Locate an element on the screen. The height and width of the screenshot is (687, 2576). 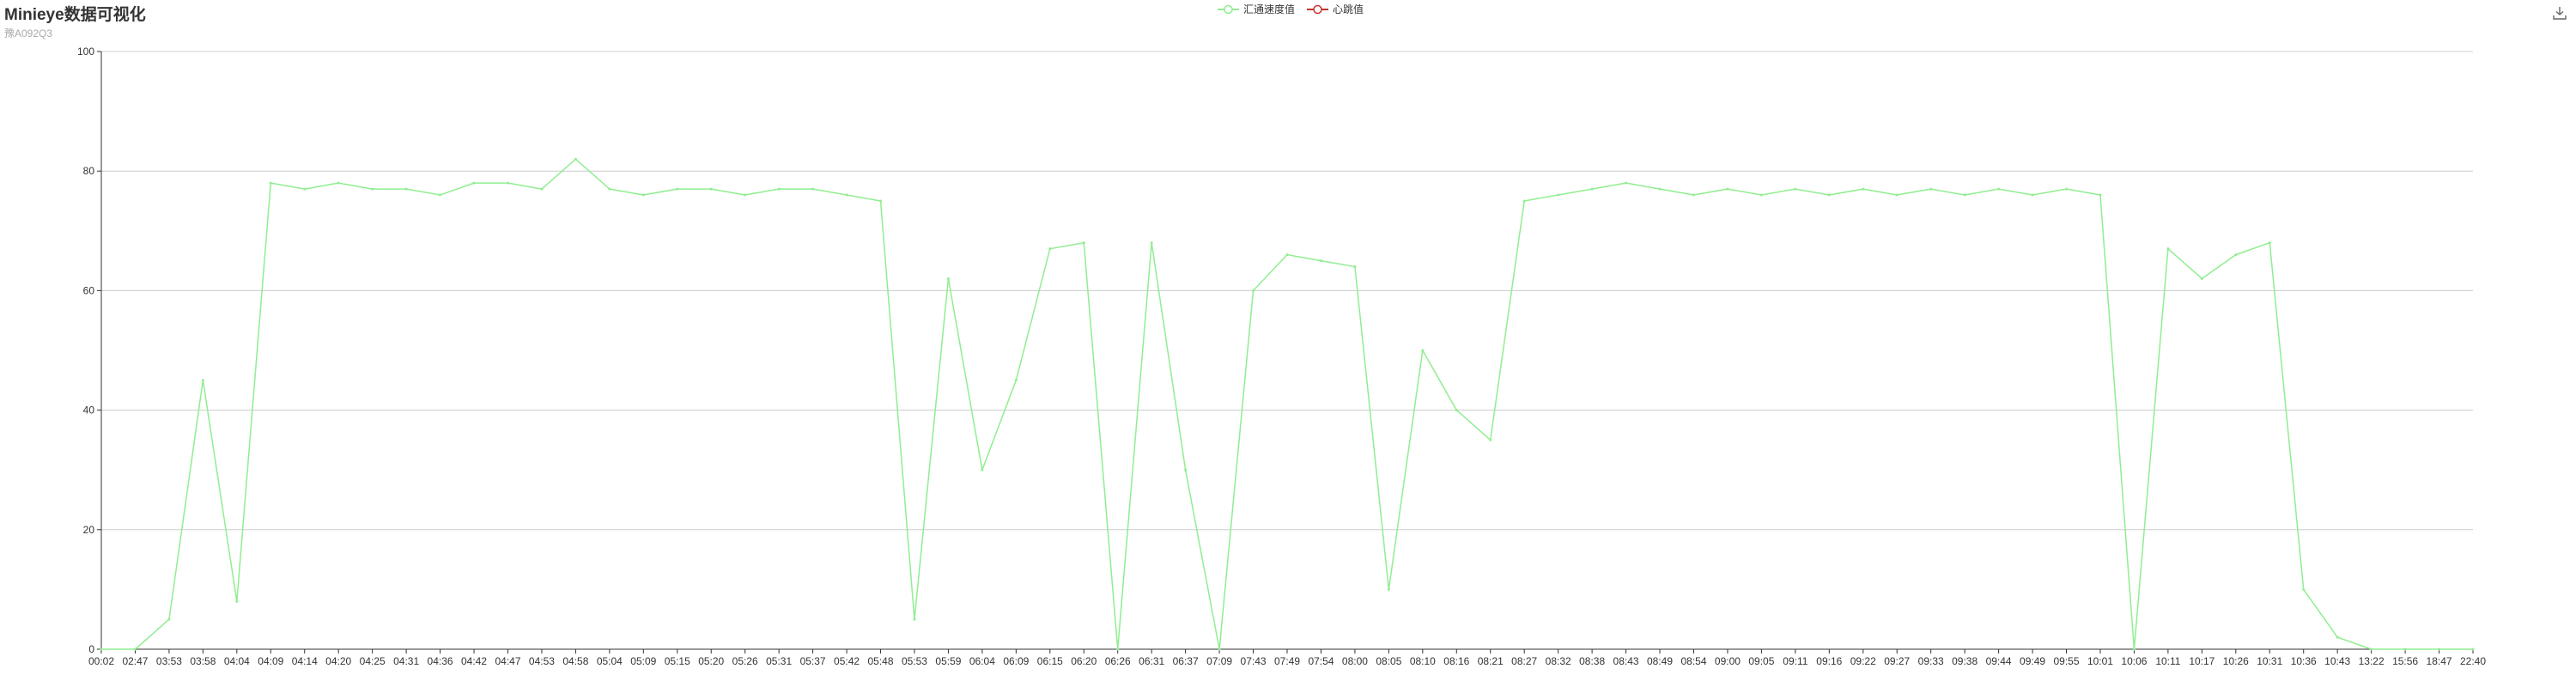
chart-title: Minieye数据可视化 is located at coordinates (75, 15).